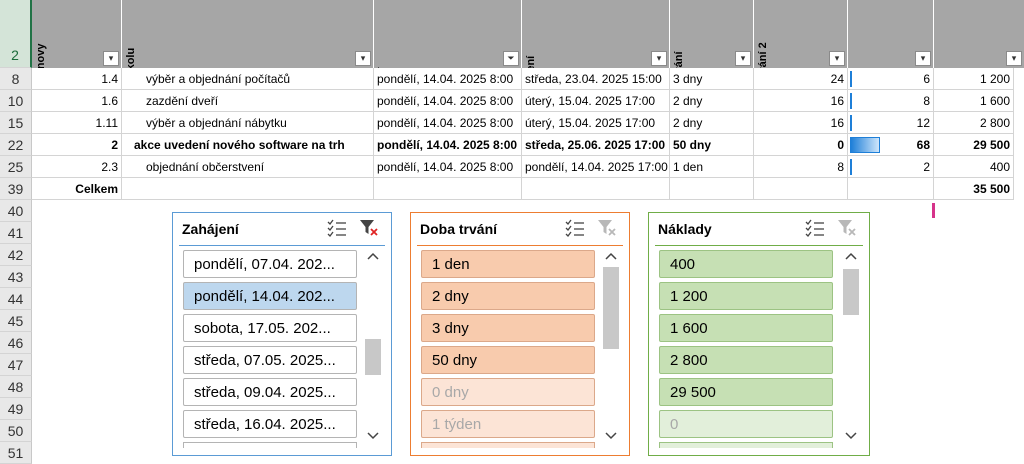  I want to click on finish-date-cell, so click(596, 189).